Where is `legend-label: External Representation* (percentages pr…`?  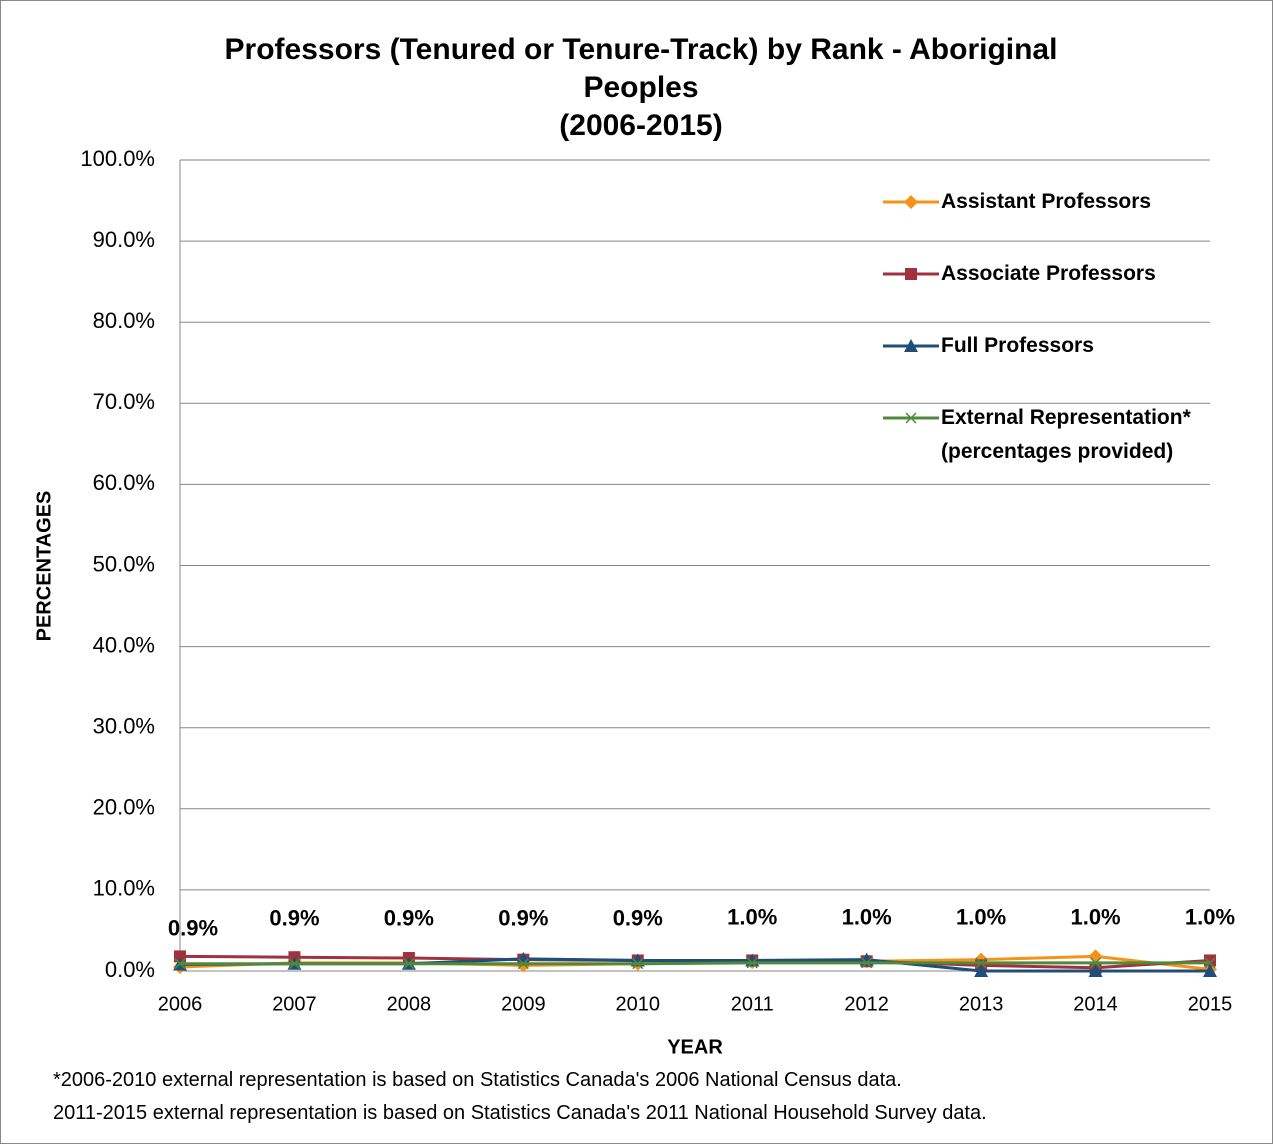
legend-label: External Representation* (percentages pr… is located at coordinates (1066, 434).